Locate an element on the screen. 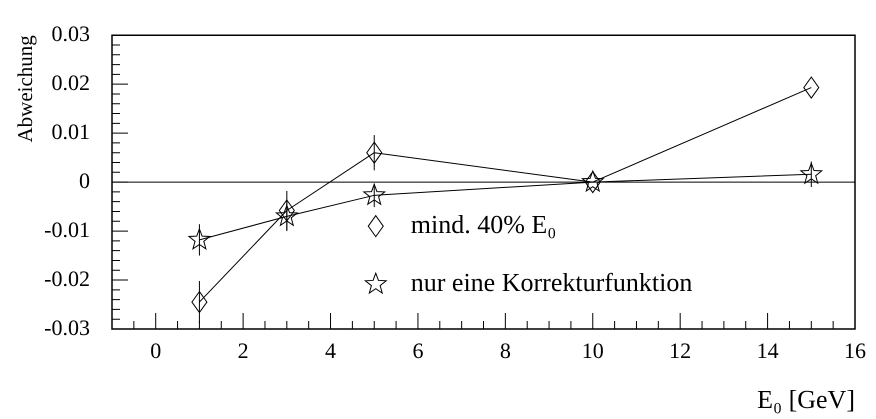 The width and height of the screenshot is (876, 419). y-tick-label: 0.02 is located at coordinates (71, 82).